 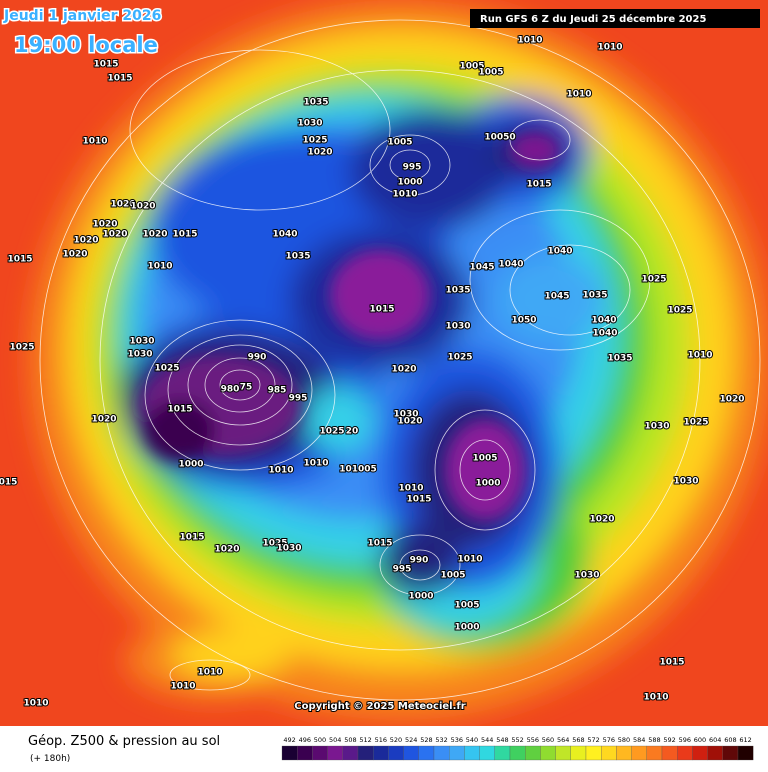 I want to click on colorbar-label: 564, so click(x=563, y=740).